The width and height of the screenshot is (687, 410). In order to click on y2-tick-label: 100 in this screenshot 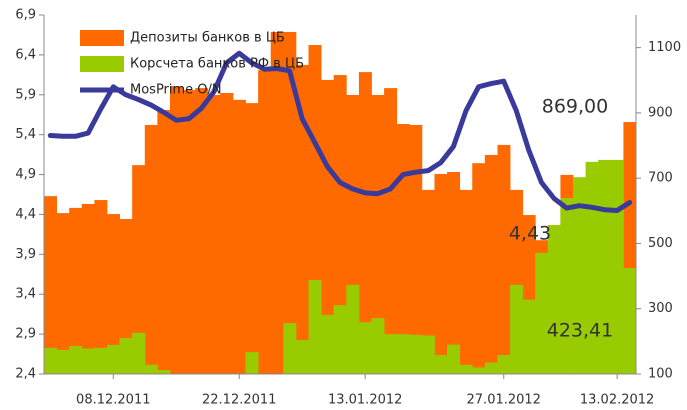, I will do `click(660, 374)`.